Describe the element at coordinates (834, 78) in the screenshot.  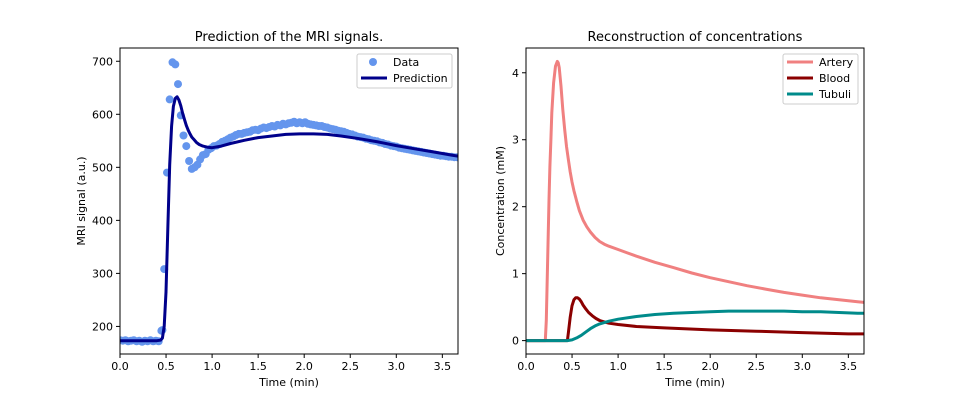
I see `legend-blood-label: Blood` at that location.